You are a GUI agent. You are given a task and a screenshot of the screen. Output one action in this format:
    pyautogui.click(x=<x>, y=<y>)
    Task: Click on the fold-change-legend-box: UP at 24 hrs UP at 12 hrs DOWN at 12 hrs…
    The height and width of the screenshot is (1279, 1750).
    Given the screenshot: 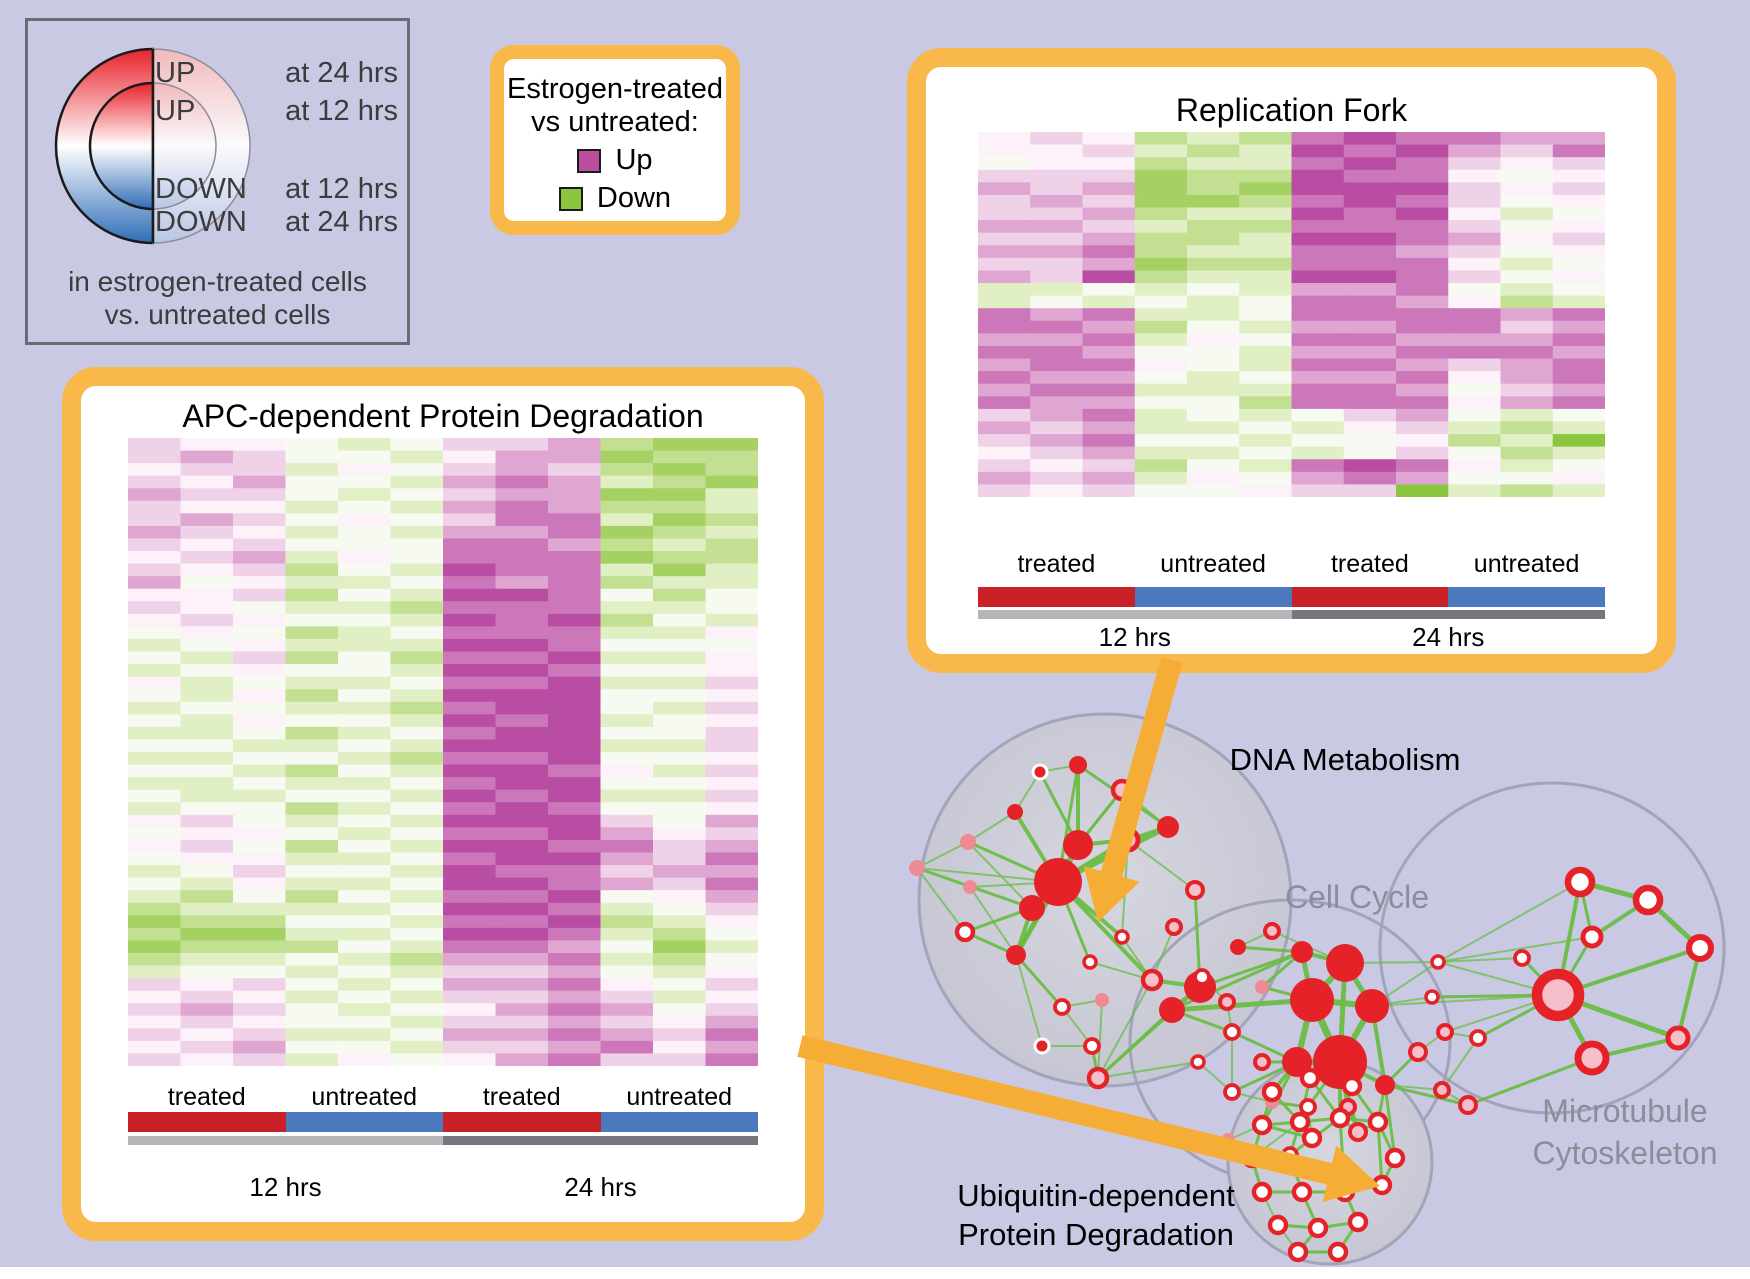 What is the action you would take?
    pyautogui.click(x=217, y=181)
    